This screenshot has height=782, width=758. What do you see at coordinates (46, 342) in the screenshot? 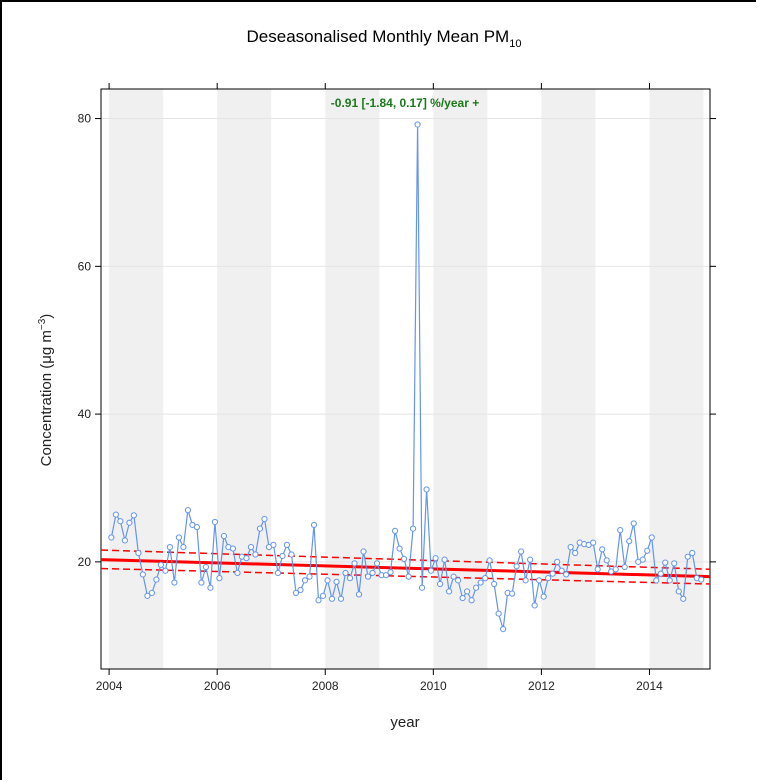
I see `y-axis-label-unit: g m` at bounding box center [46, 342].